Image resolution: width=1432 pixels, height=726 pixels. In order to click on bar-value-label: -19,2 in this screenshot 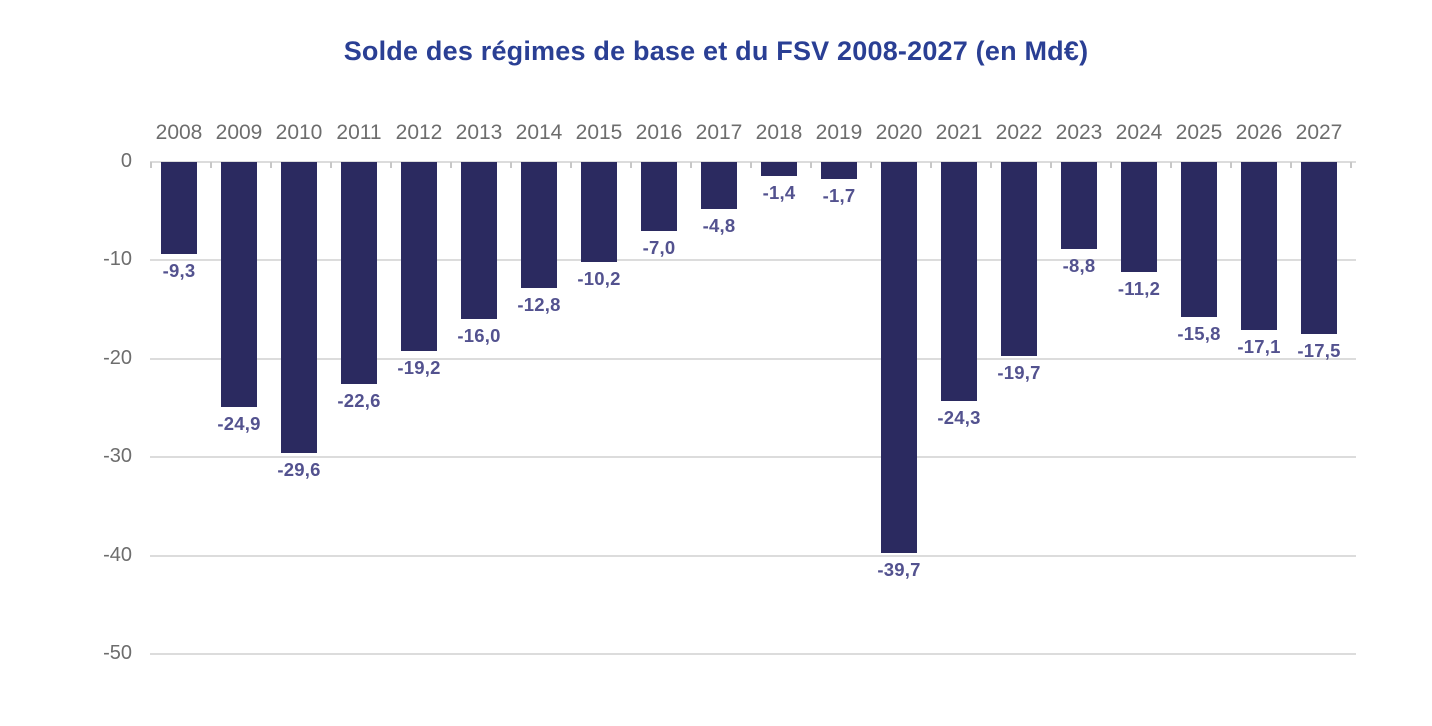, I will do `click(419, 367)`.